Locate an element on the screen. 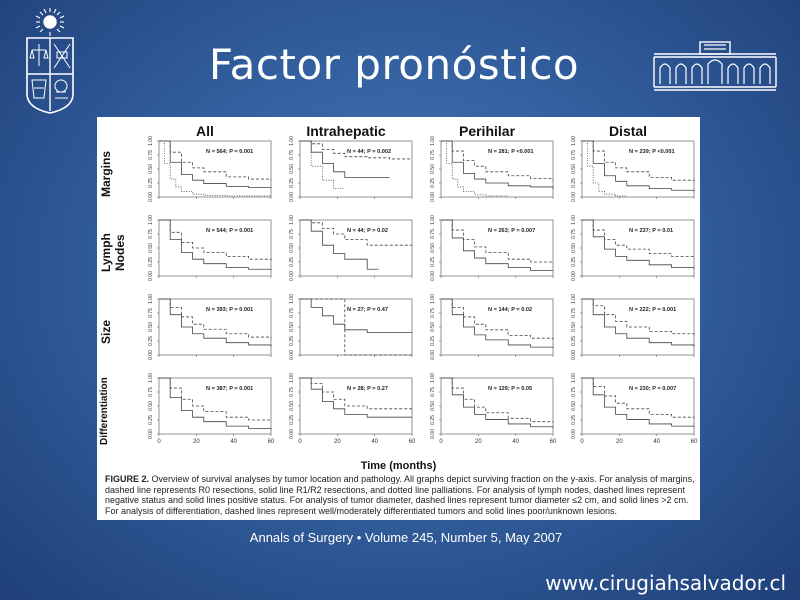 This screenshot has height=600, width=800. km-plot-lymph-nodes-distal: 0.00 0.25 0.50 0.75 1.00 N = 237; P = 0.01 is located at coordinates (633, 248).